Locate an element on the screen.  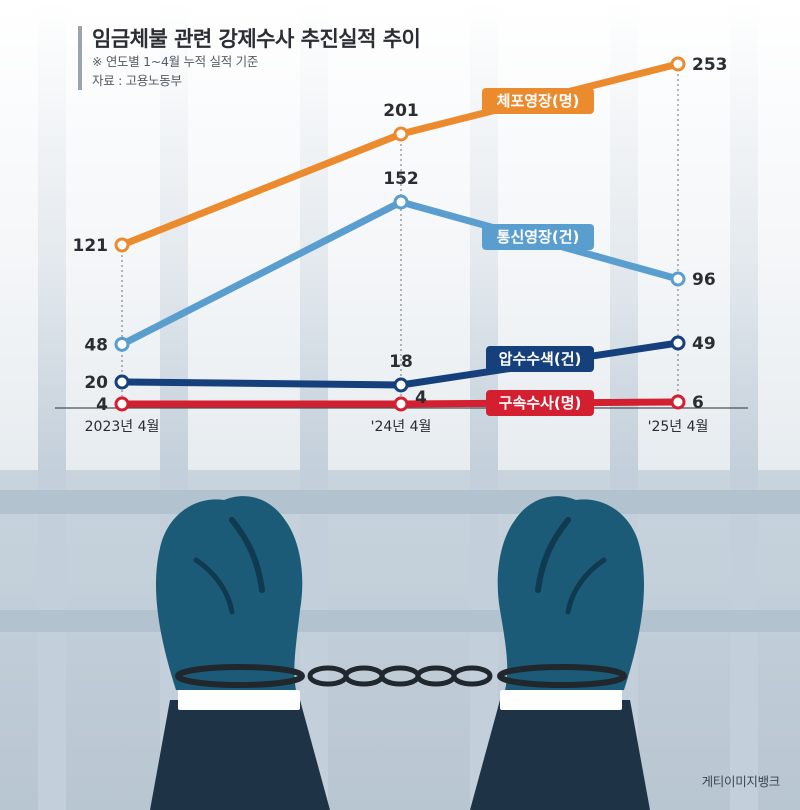
data-label: 152 is located at coordinates (401, 179).